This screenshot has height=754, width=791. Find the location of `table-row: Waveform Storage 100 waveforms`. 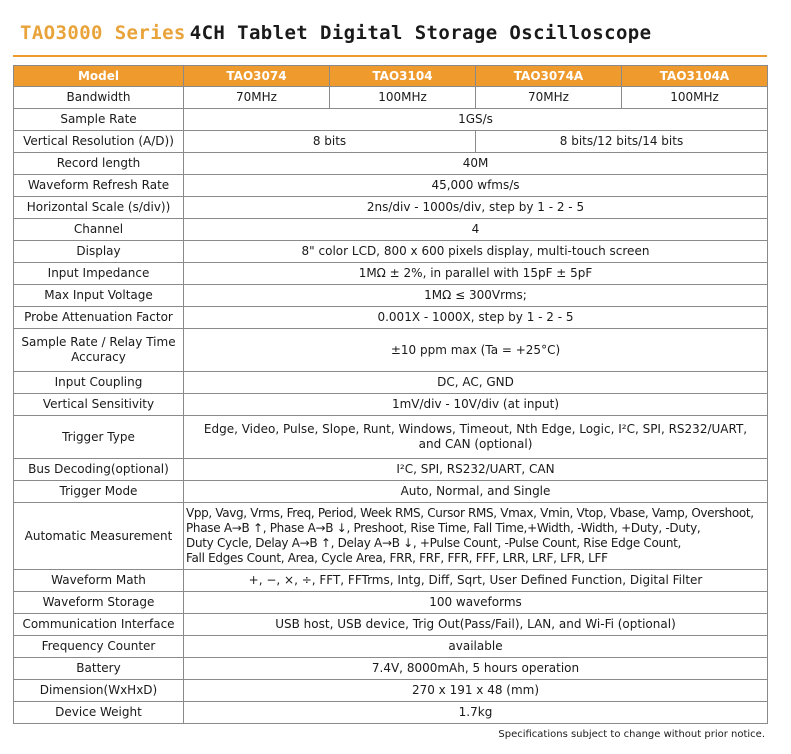

table-row: Waveform Storage 100 waveforms is located at coordinates (390, 602).